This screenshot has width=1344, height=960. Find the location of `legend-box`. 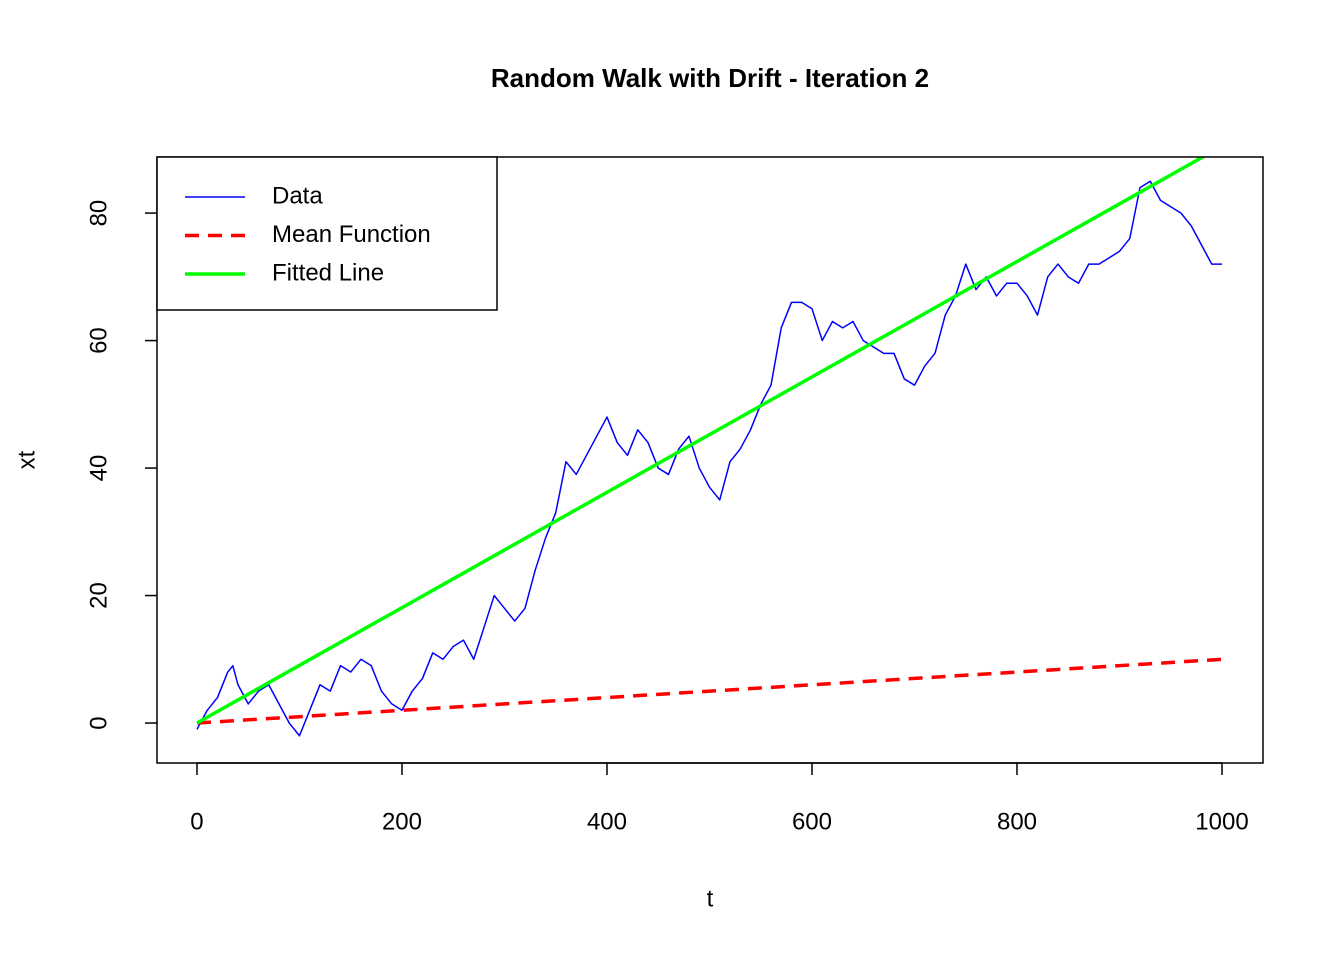

legend-box is located at coordinates (327, 233).